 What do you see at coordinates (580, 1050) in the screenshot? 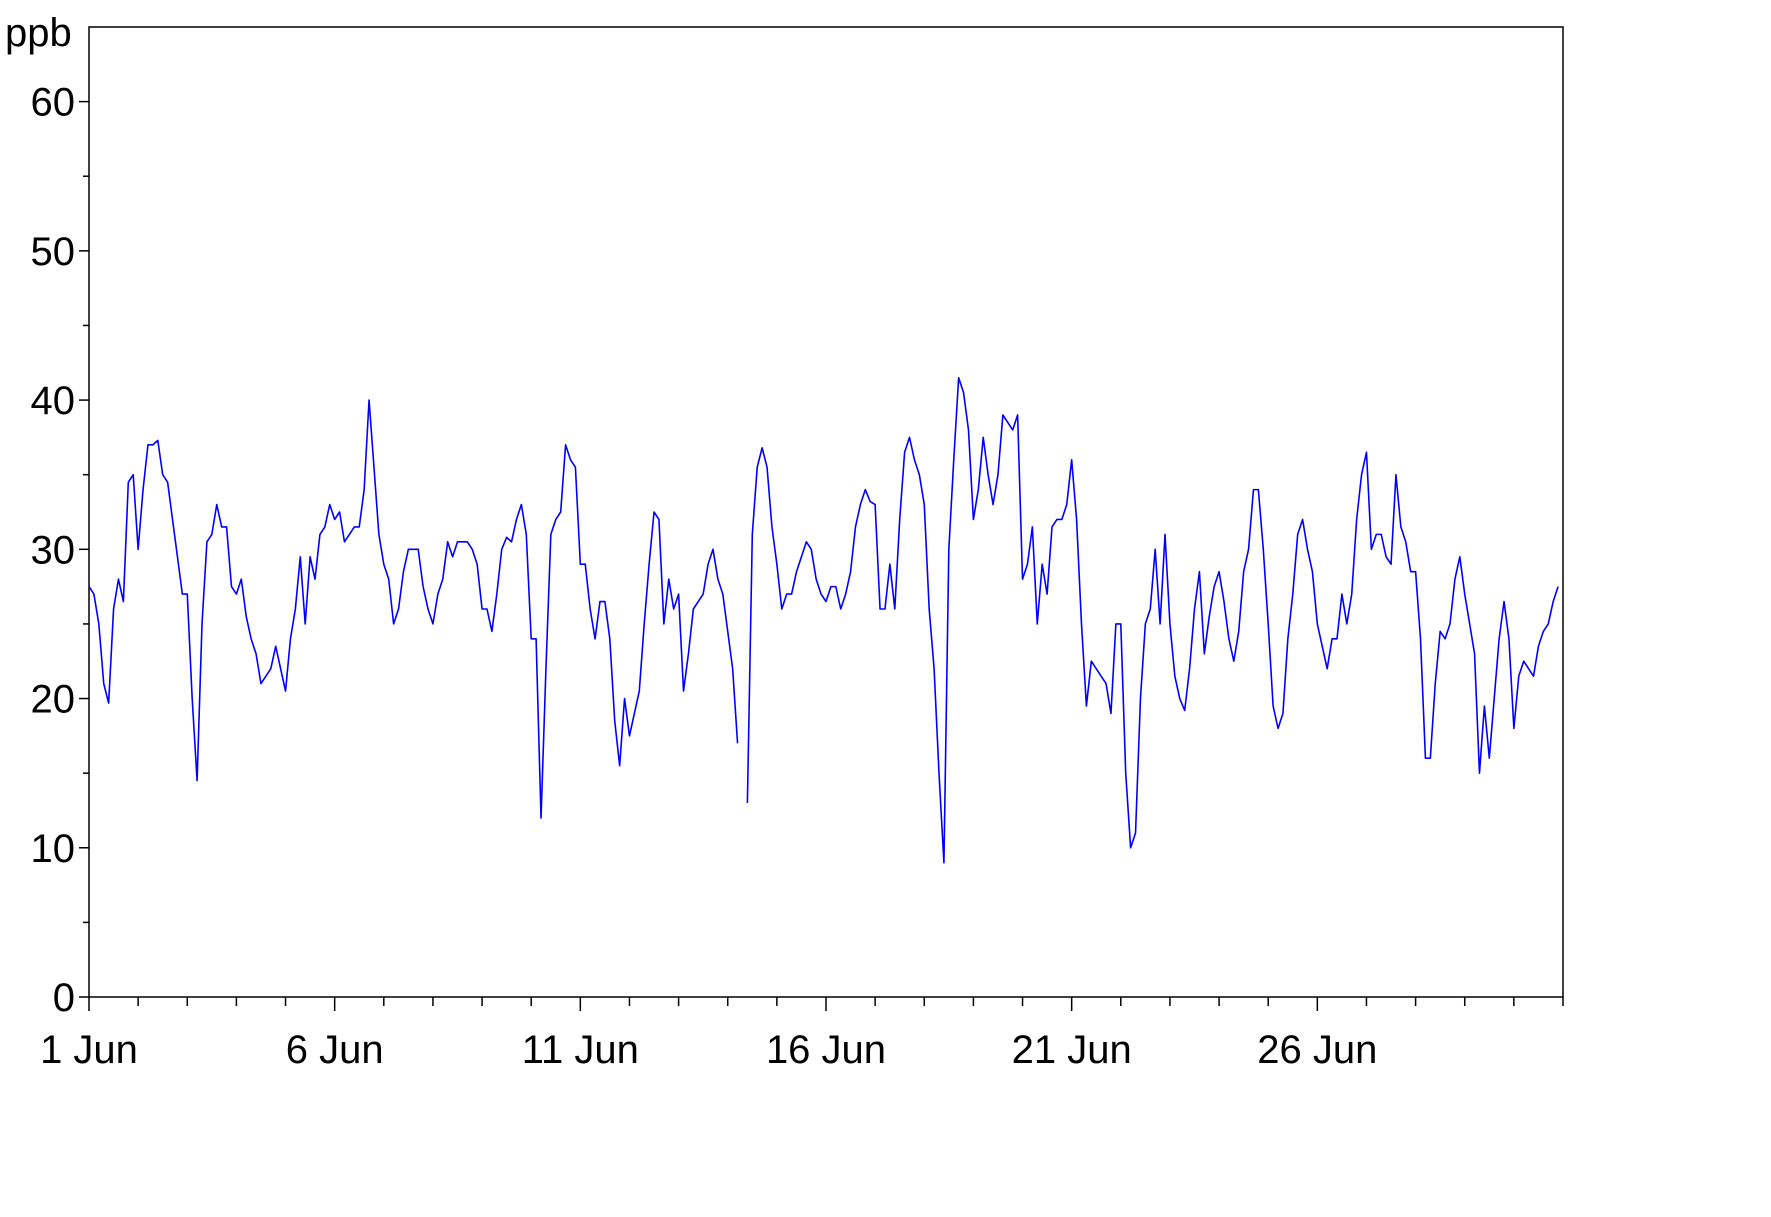
I see `x-tick-label: 11 Jun` at bounding box center [580, 1050].